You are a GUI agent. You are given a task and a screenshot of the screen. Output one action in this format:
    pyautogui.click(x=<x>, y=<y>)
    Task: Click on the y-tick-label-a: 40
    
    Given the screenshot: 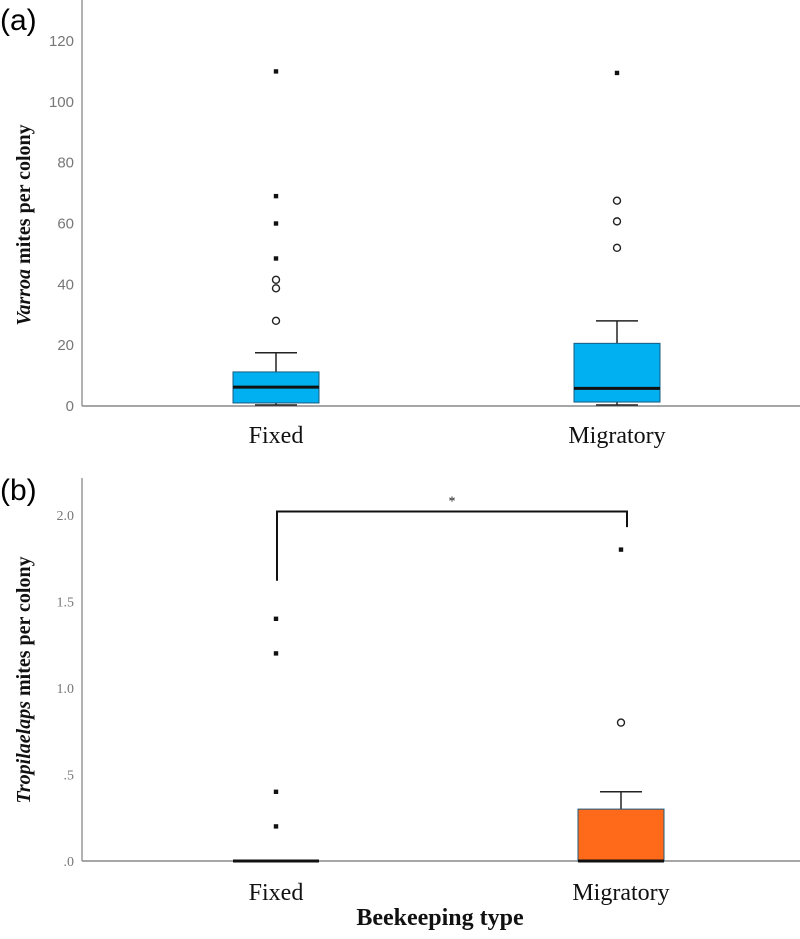 What is the action you would take?
    pyautogui.click(x=65, y=284)
    